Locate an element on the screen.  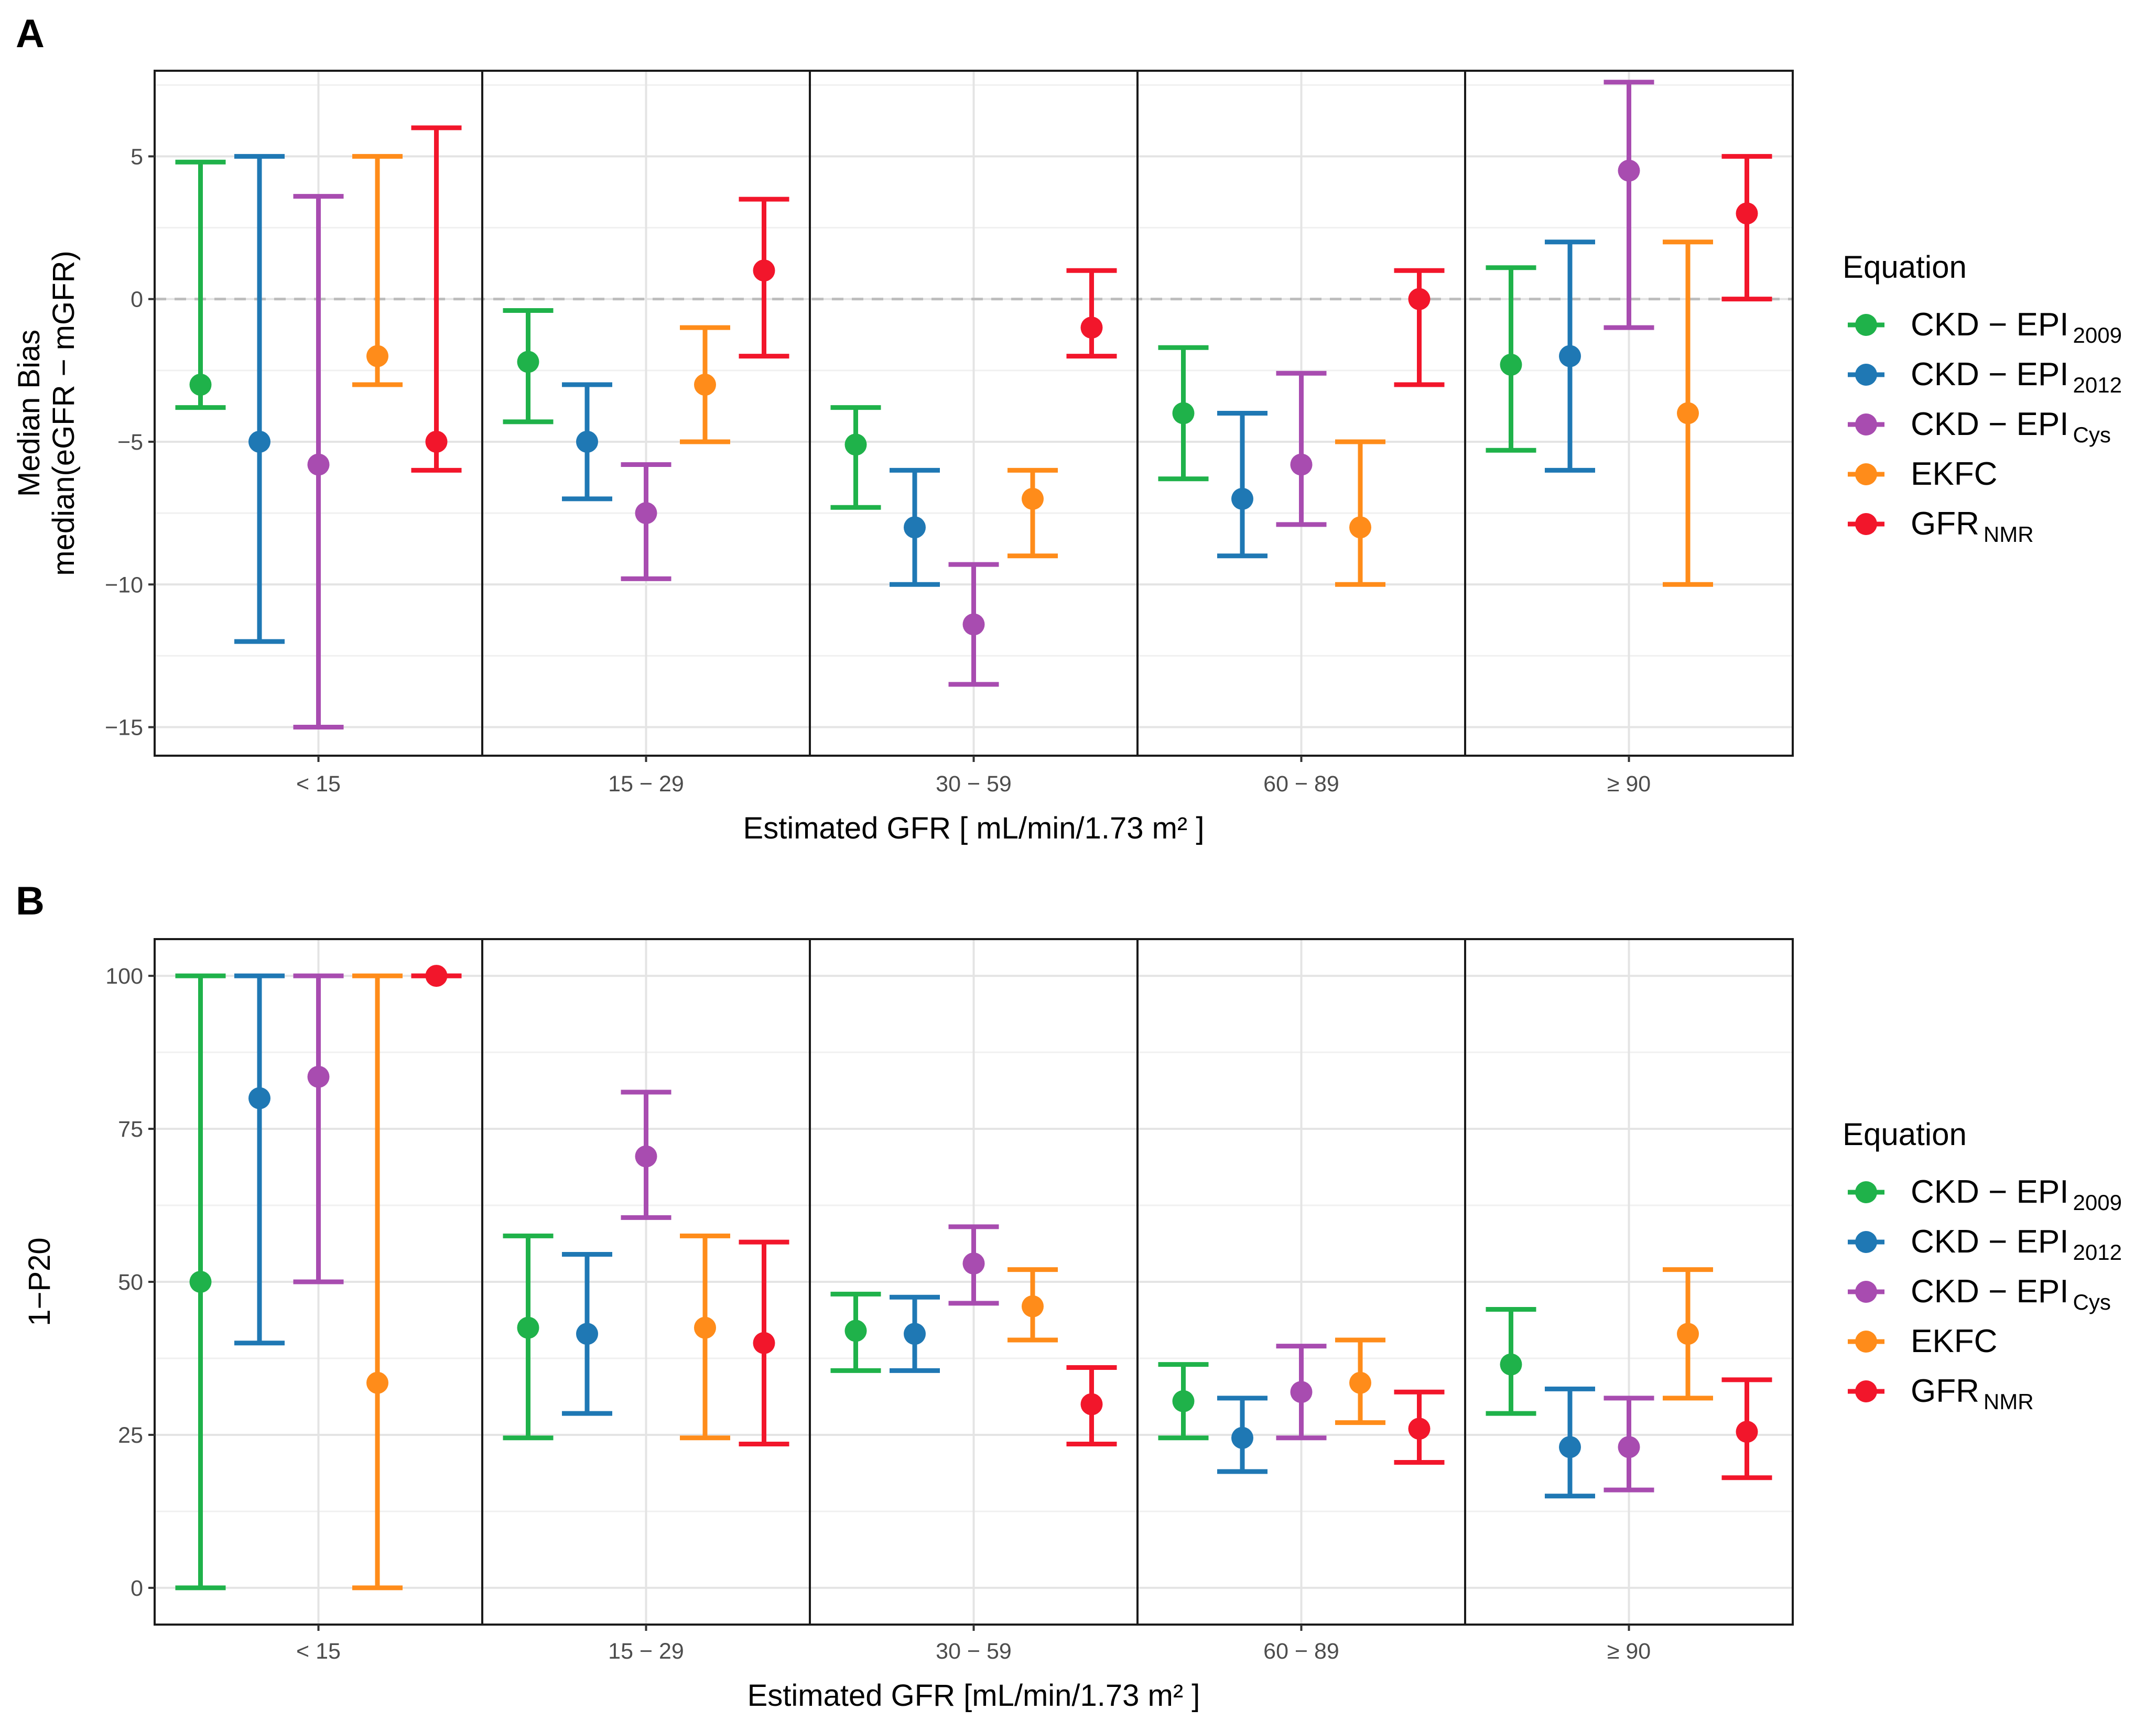
series-gfr-nmr is located at coordinates (1091, 299).